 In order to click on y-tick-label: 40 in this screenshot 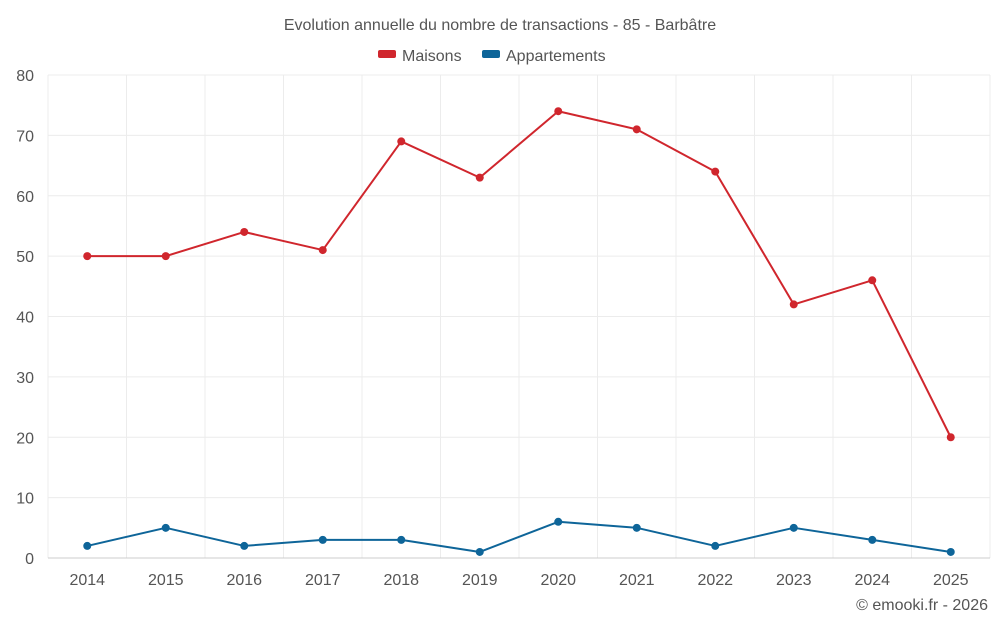, I will do `click(25, 318)`.